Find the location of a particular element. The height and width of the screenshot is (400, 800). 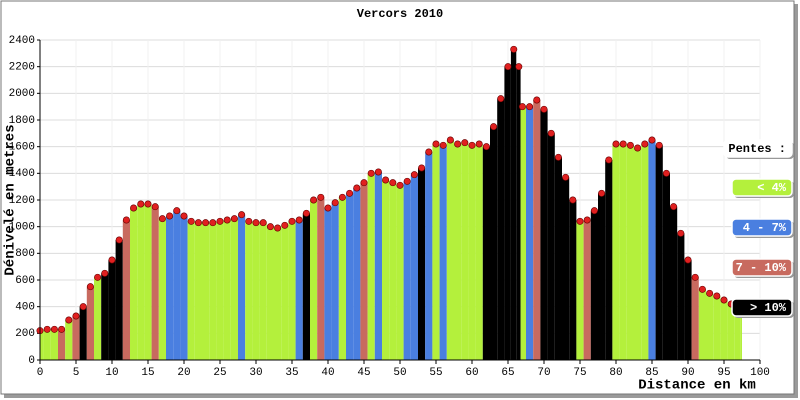

x-tick-label: 100 is located at coordinates (760, 373).